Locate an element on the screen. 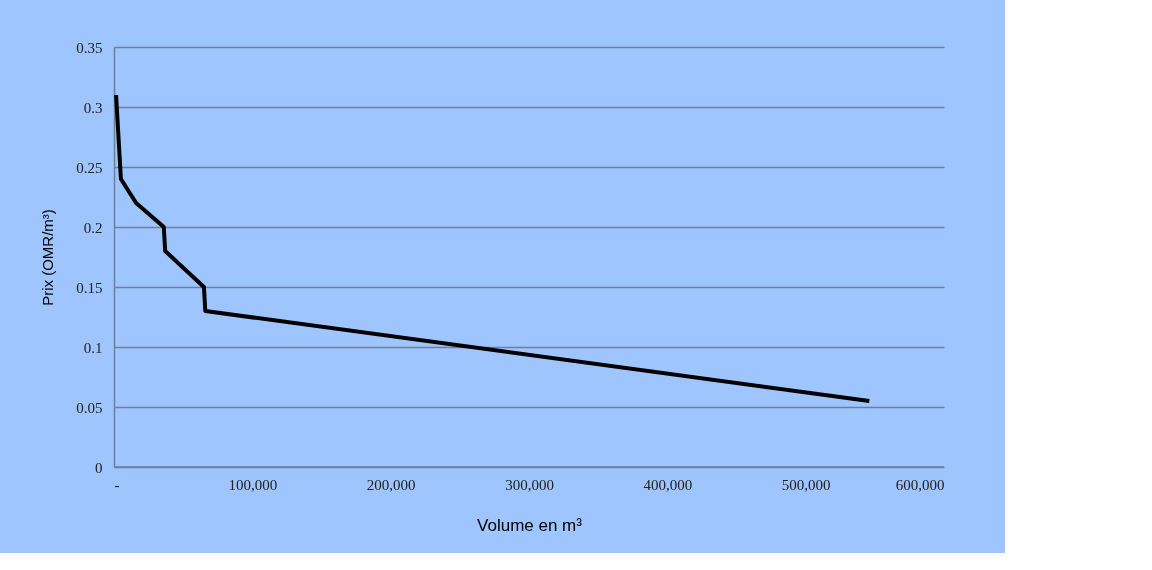 The width and height of the screenshot is (1152, 570). y-tick-label: 0.35 is located at coordinates (89, 47).